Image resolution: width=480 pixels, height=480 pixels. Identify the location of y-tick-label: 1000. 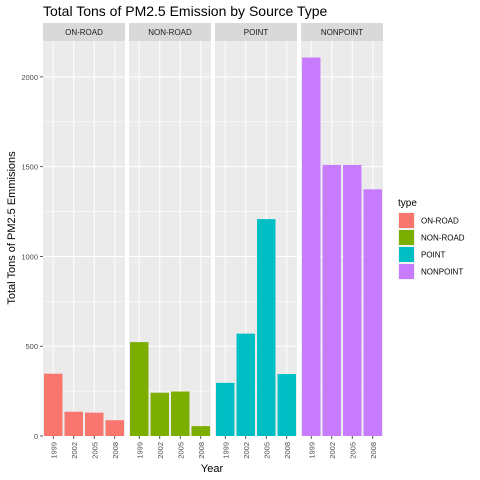
(29, 256).